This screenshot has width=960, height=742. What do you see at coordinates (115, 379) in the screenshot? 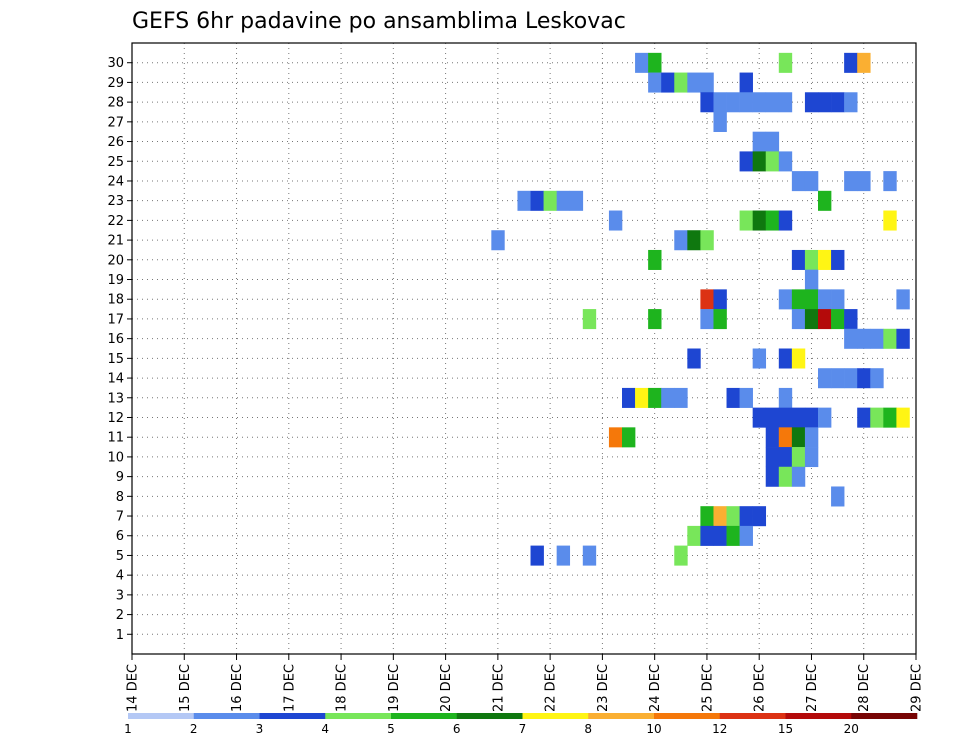
I see `y-tick-label: 14` at bounding box center [115, 379].